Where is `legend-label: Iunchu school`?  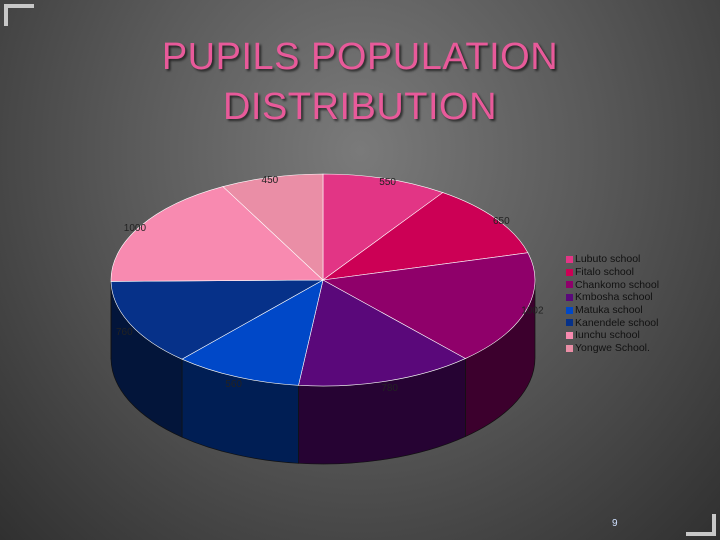
legend-label: Iunchu school is located at coordinates (607, 335).